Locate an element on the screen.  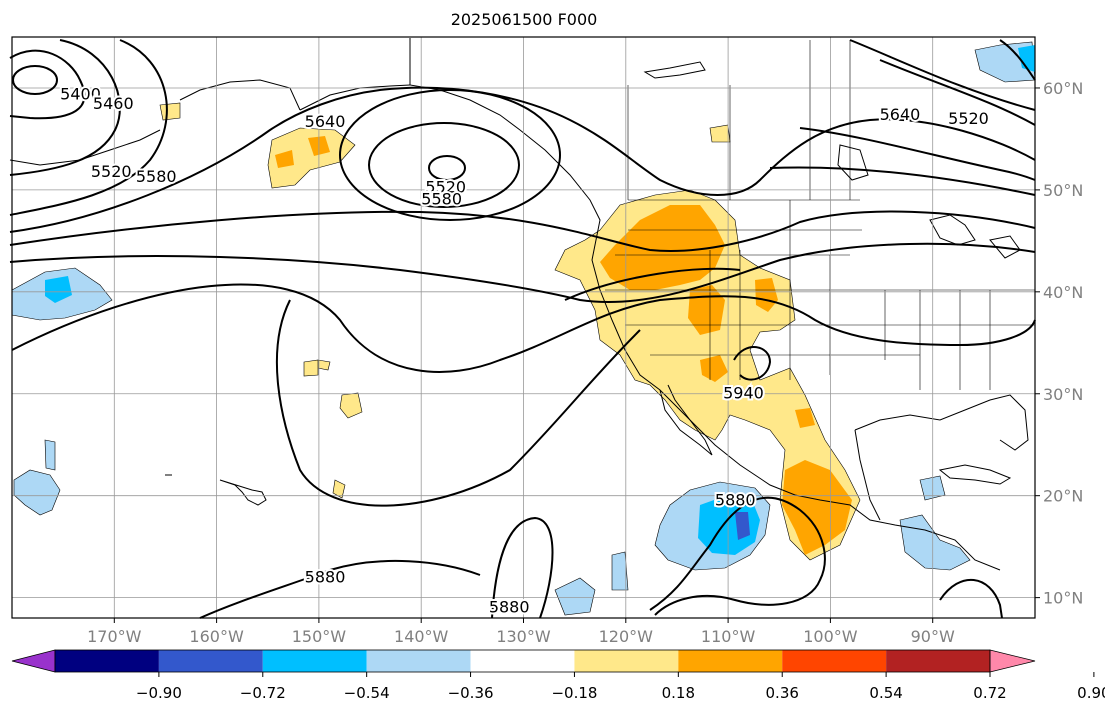
lon-label: 170°W is located at coordinates (114, 636).